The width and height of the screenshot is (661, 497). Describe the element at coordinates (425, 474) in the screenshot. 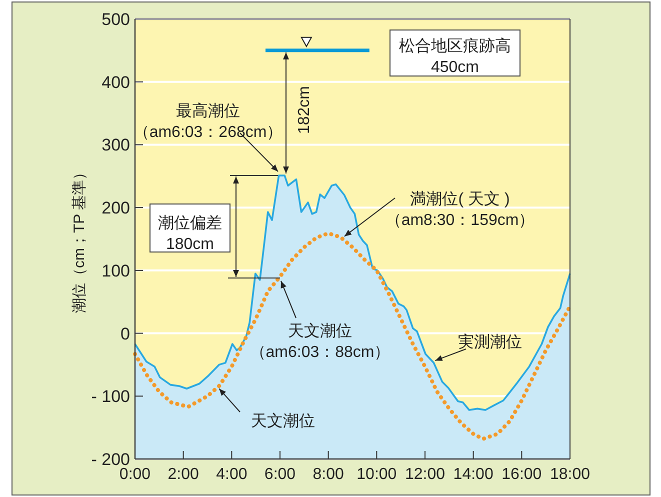

I see `x-tick-label: 12:00` at that location.